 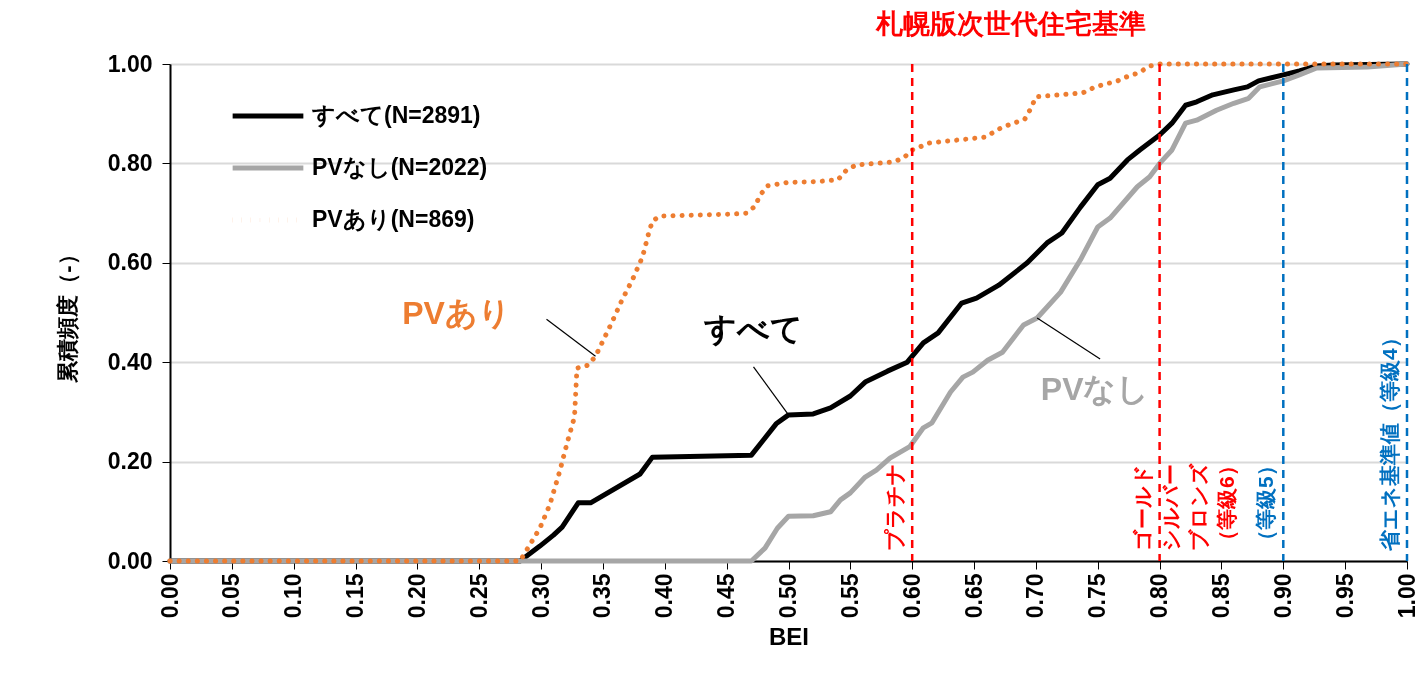 What do you see at coordinates (1282, 596) in the screenshot?
I see `x-tick-label: 0.90` at bounding box center [1282, 596].